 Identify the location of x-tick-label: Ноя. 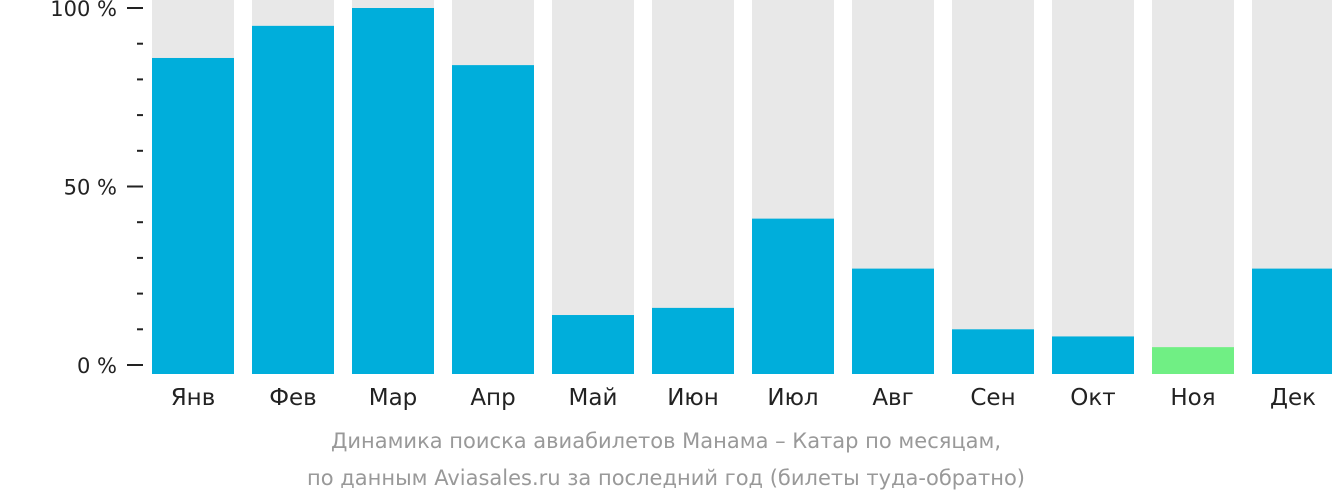
(1192, 398).